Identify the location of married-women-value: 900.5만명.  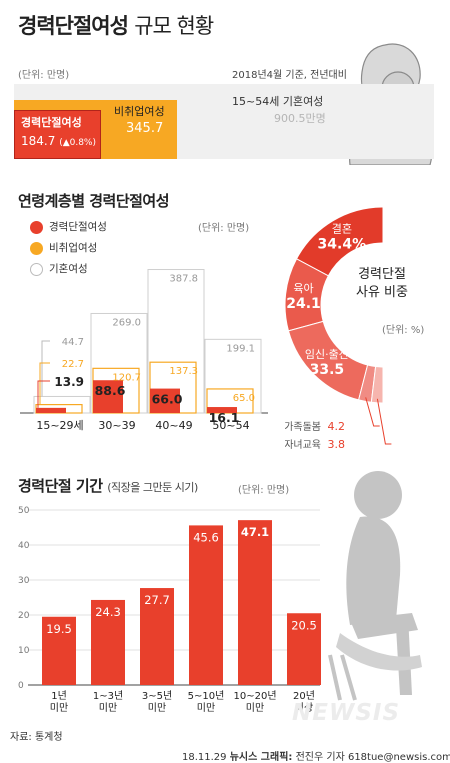
(300, 118).